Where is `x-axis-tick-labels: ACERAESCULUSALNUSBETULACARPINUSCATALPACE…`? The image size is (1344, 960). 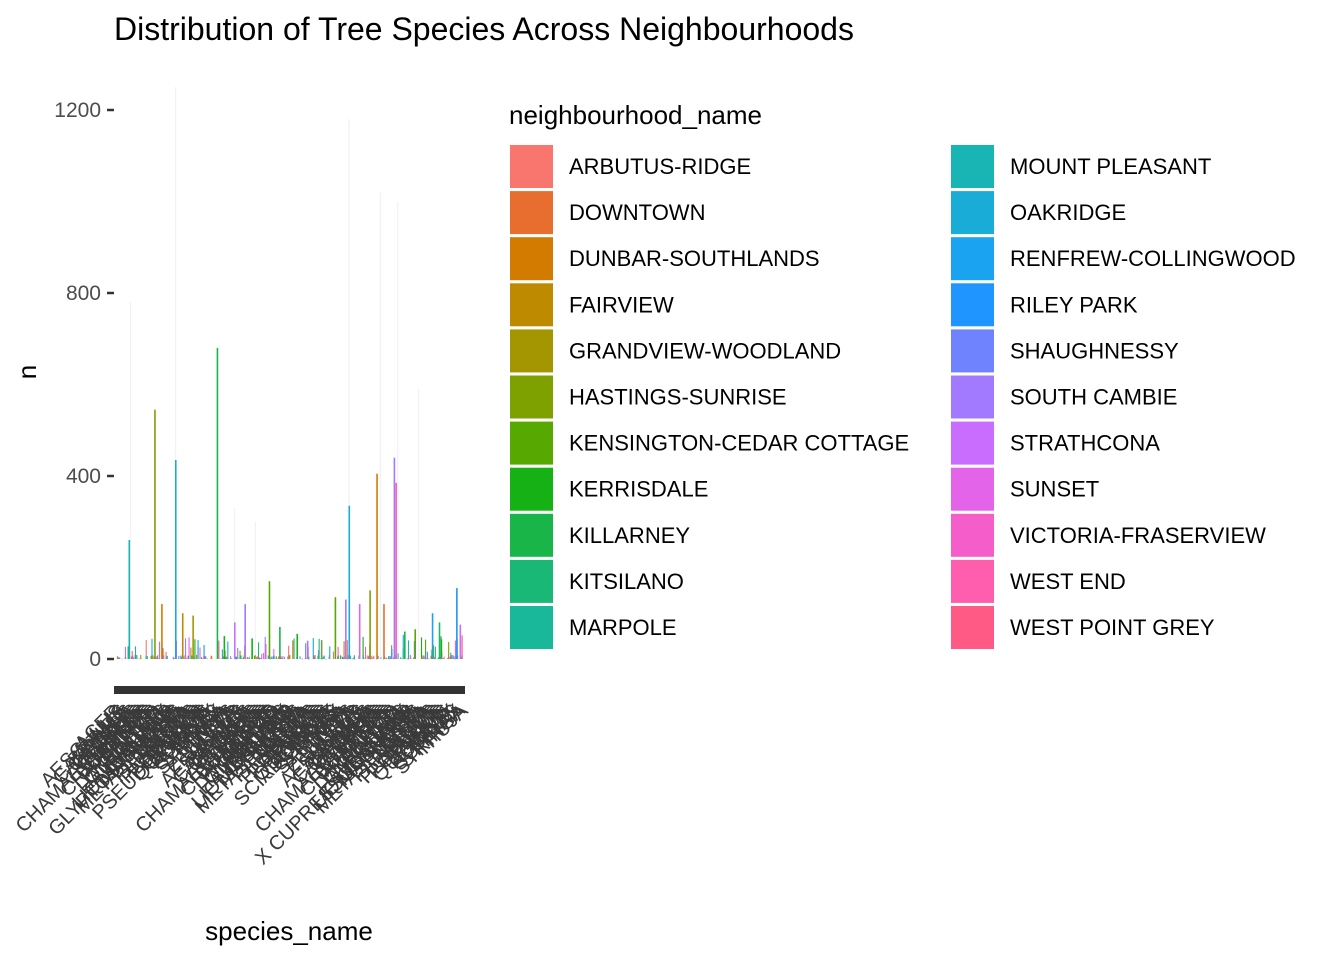
x-axis-tick-labels: ACERAESCULUSALNUSBETULACARPINUSCATALPACE… is located at coordinates (242, 785).